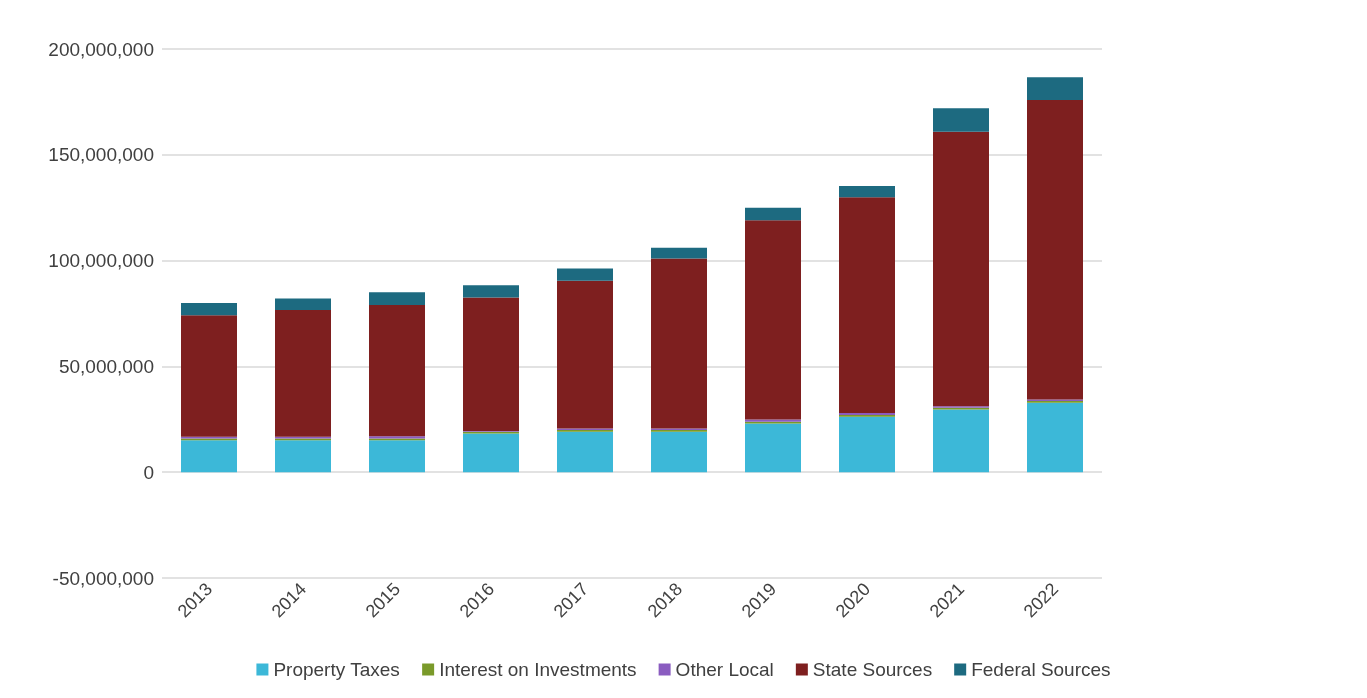 This screenshot has width=1367, height=698. What do you see at coordinates (1041, 669) in the screenshot?
I see `legend-label: Federal Sources` at bounding box center [1041, 669].